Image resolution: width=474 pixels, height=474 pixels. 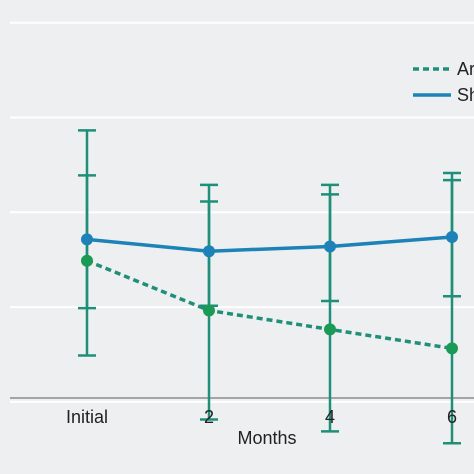 I want to click on x-tick-label-3: 4, so click(x=330, y=417).